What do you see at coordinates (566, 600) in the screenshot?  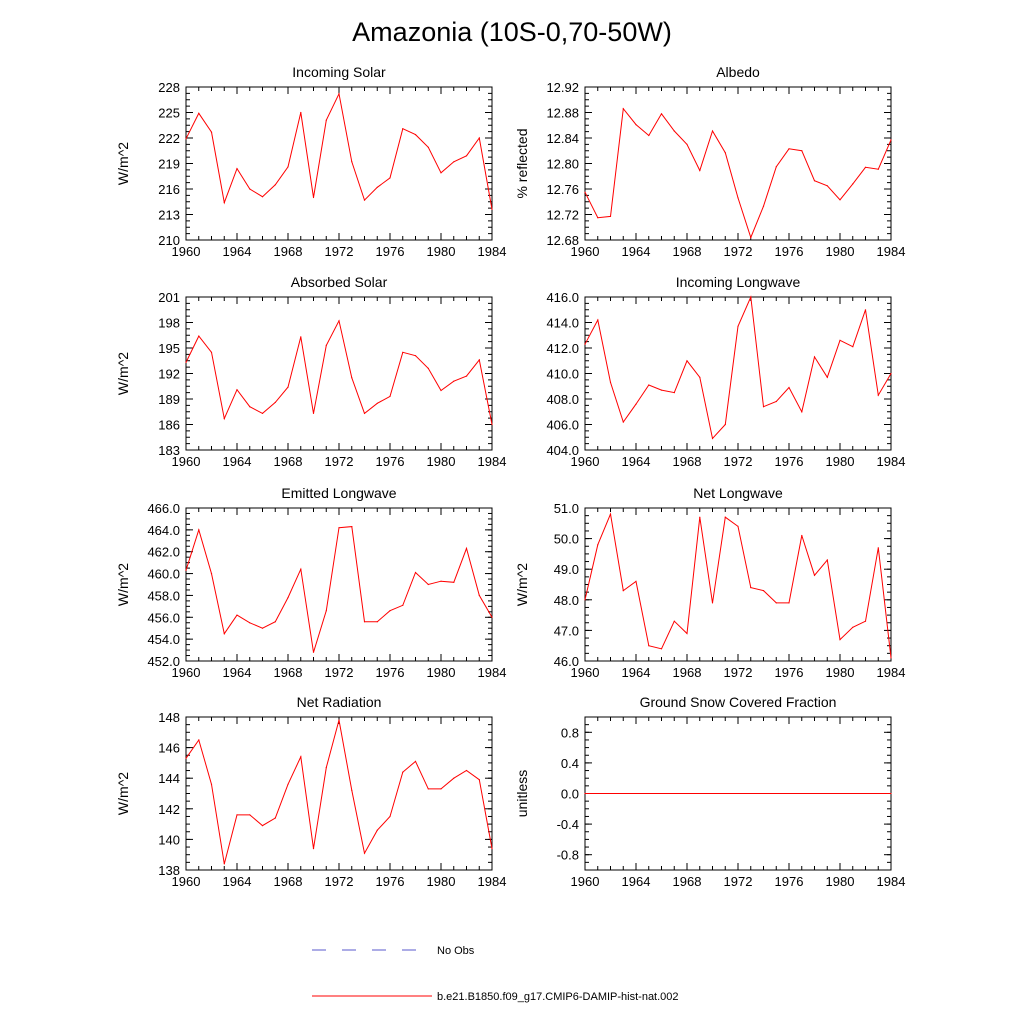 I see `y-tick-label: 48.0` at bounding box center [566, 600].